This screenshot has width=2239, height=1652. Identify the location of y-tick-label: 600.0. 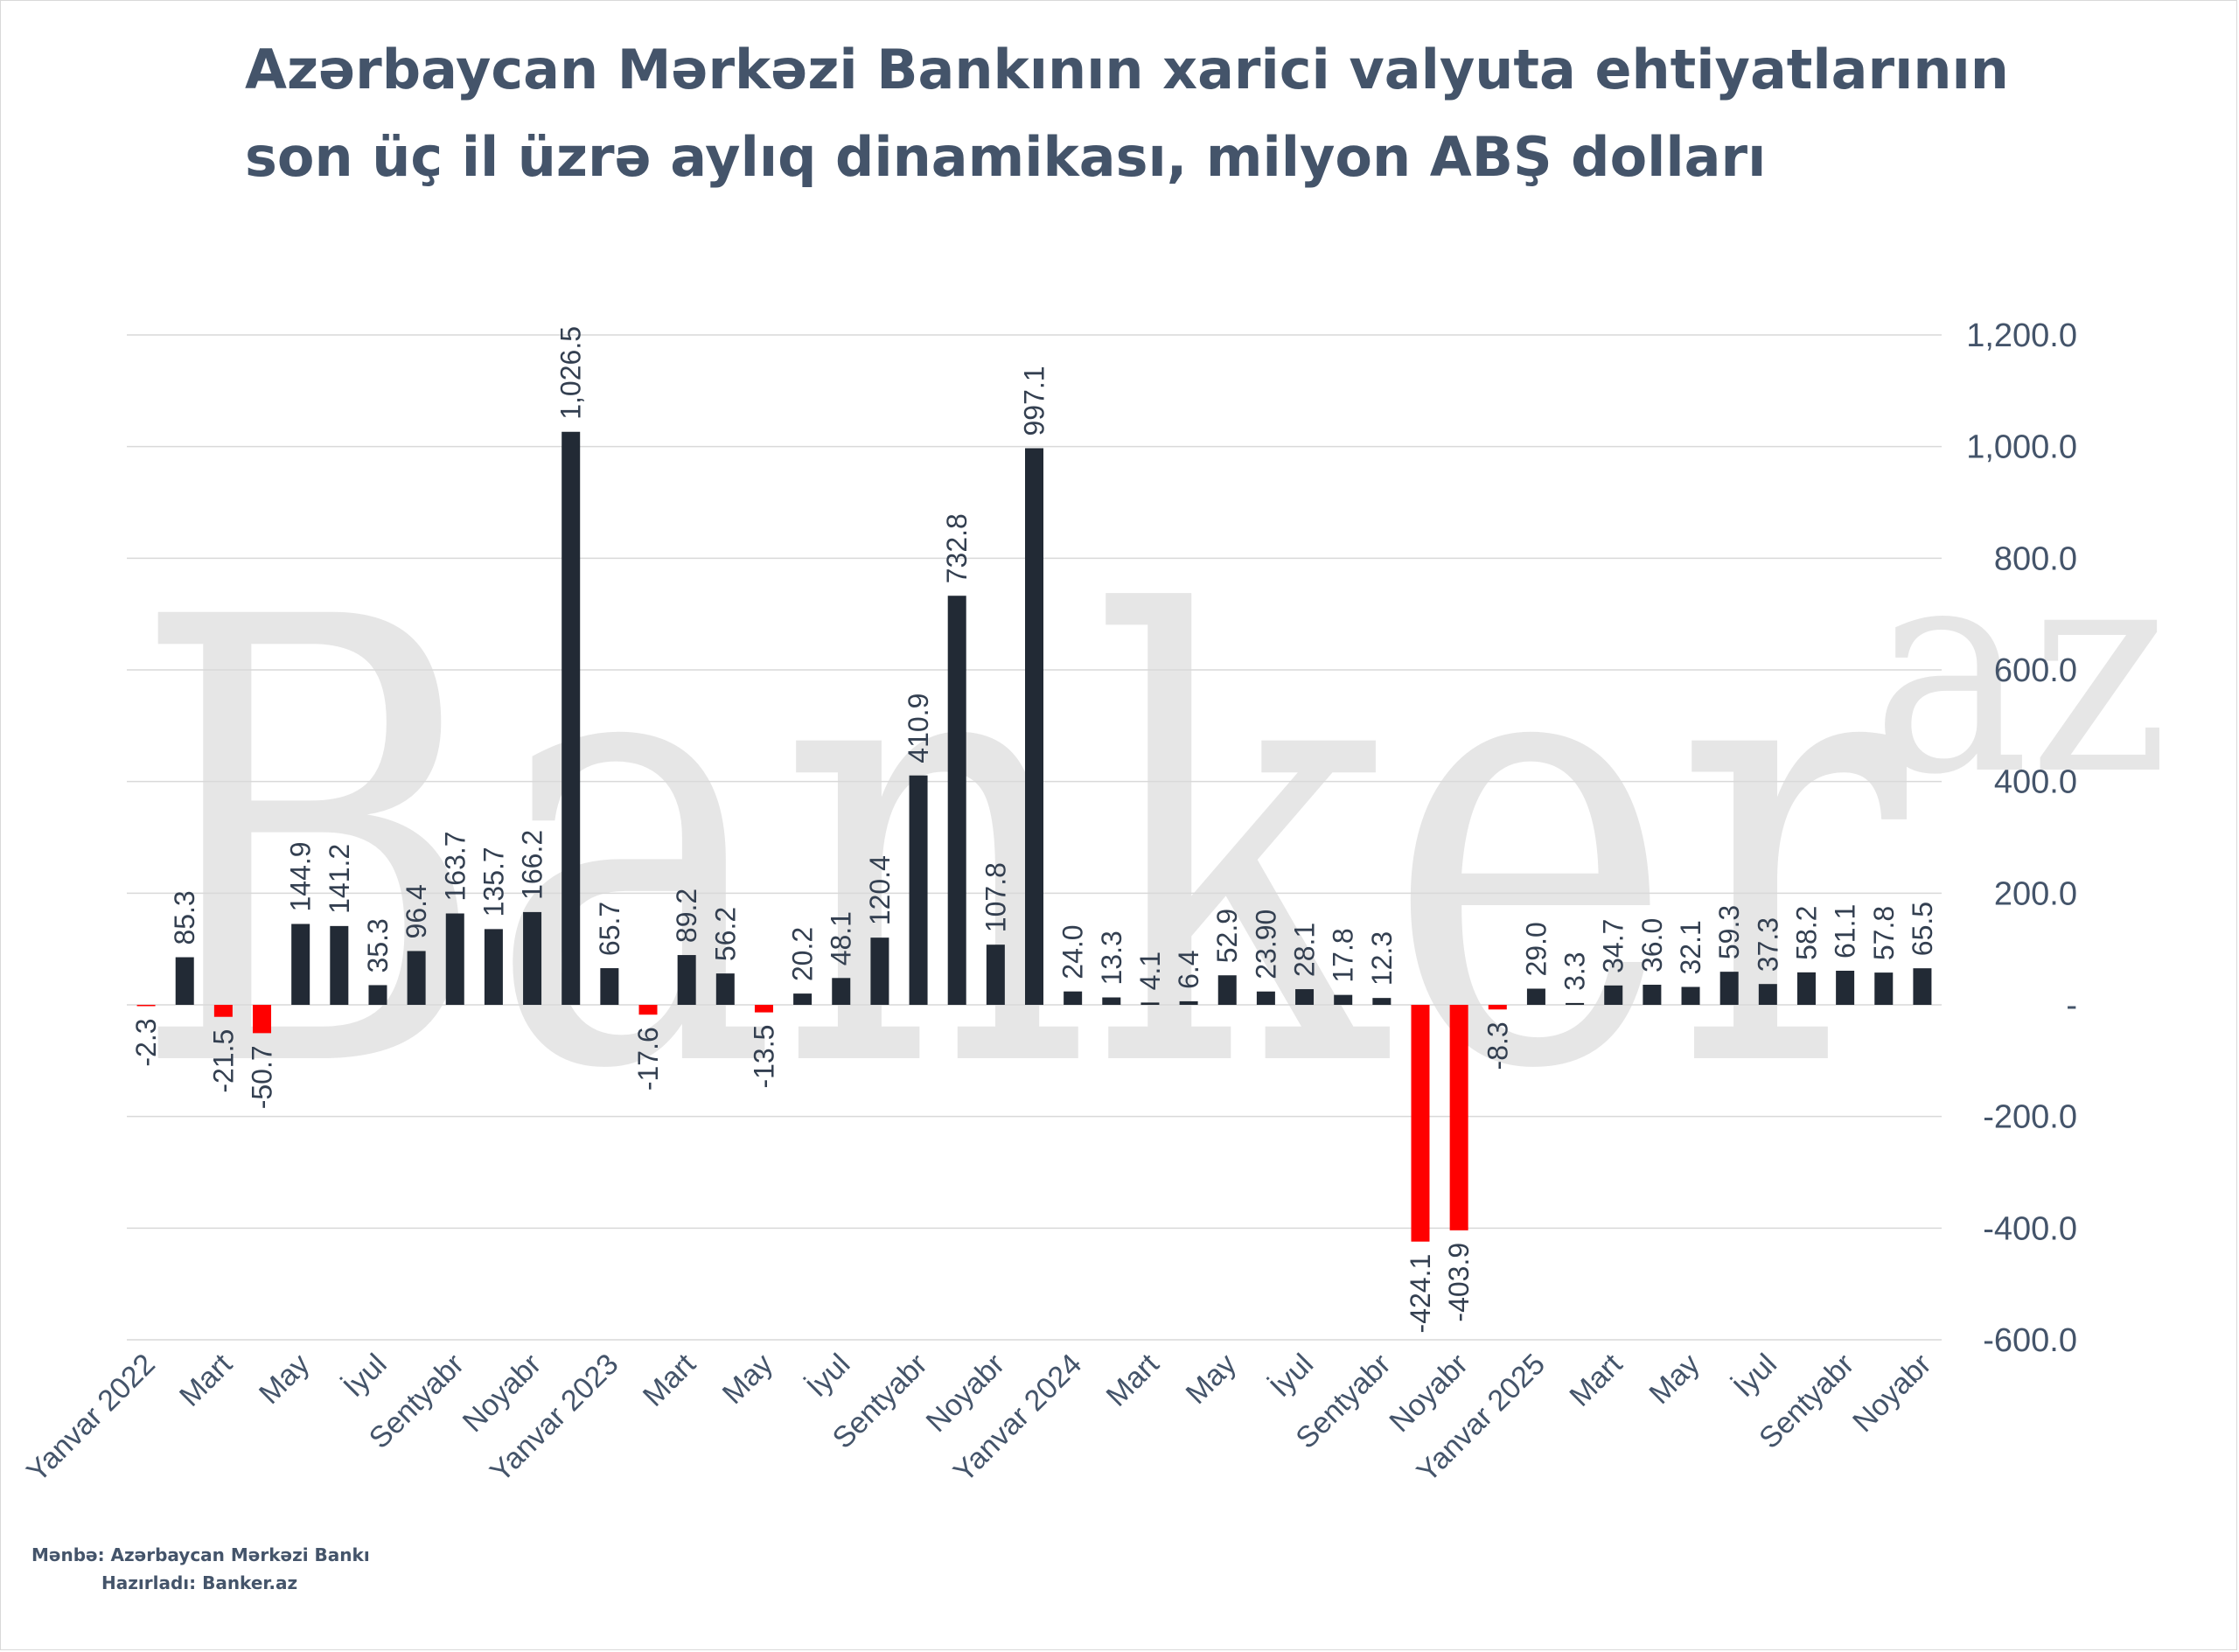
(2035, 670).